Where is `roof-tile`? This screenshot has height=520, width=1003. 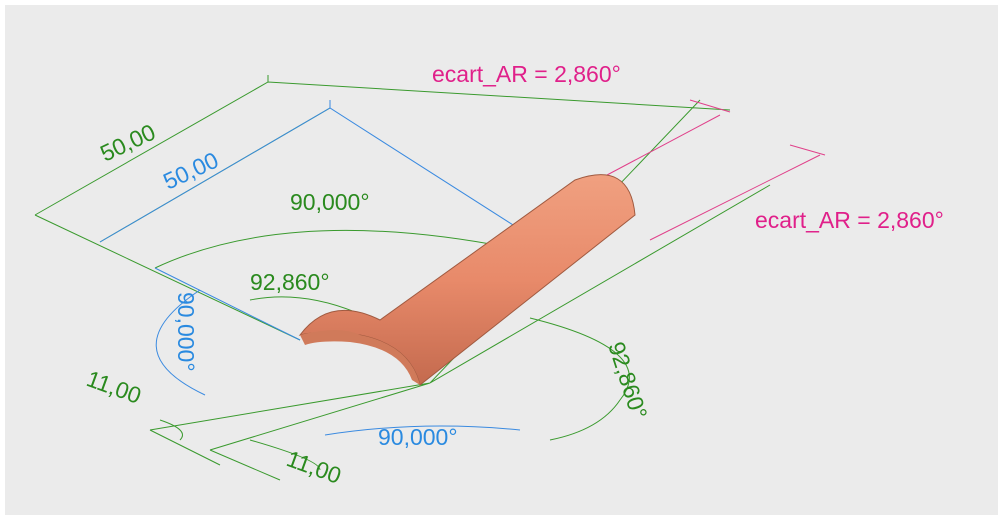 roof-tile is located at coordinates (467, 280).